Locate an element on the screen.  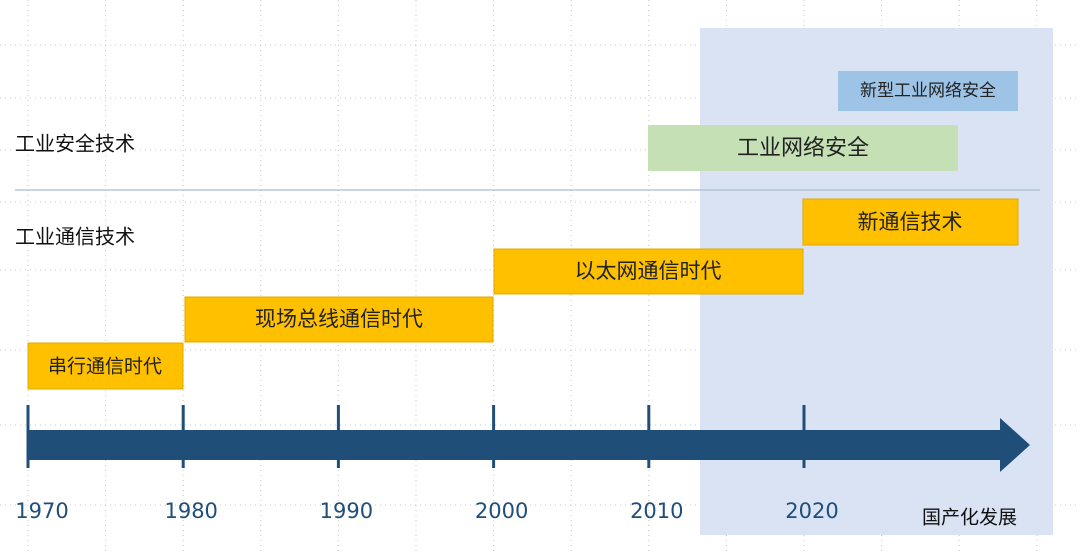
row-label: 工业通信技术 is located at coordinates (75, 237).